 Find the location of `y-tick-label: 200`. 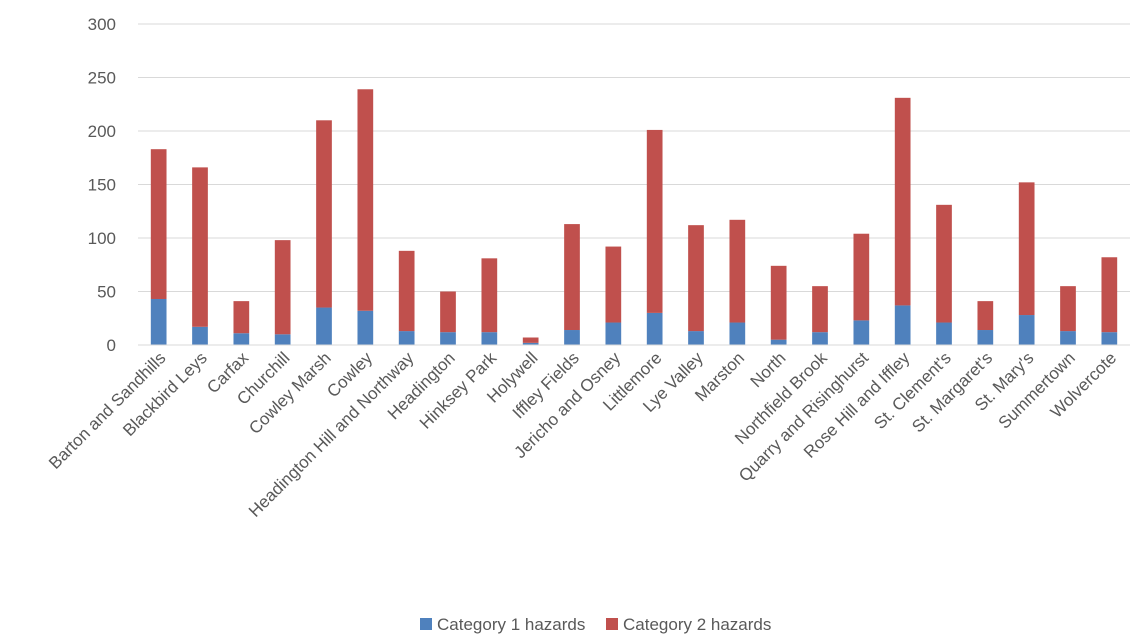

y-tick-label: 200 is located at coordinates (102, 131).